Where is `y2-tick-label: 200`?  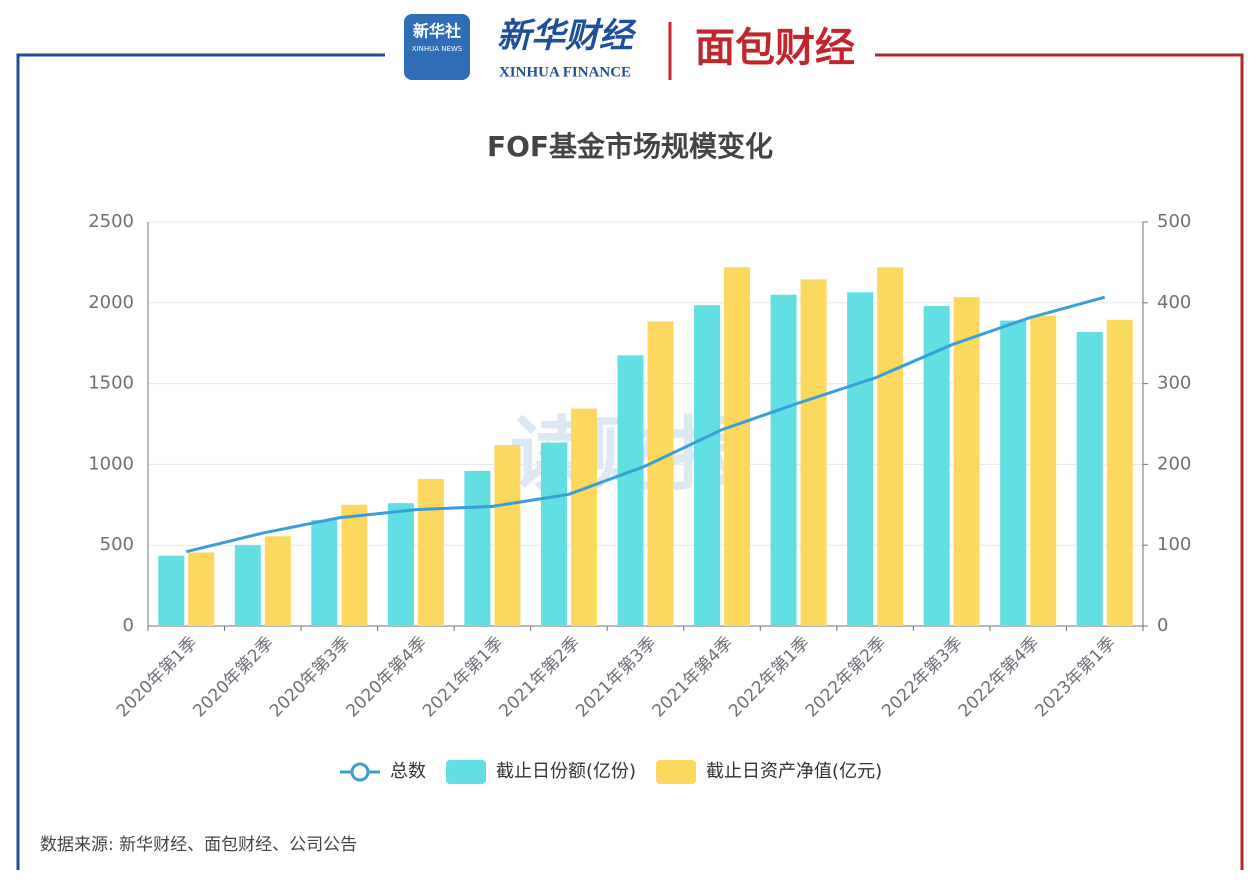
y2-tick-label: 200 is located at coordinates (1174, 463).